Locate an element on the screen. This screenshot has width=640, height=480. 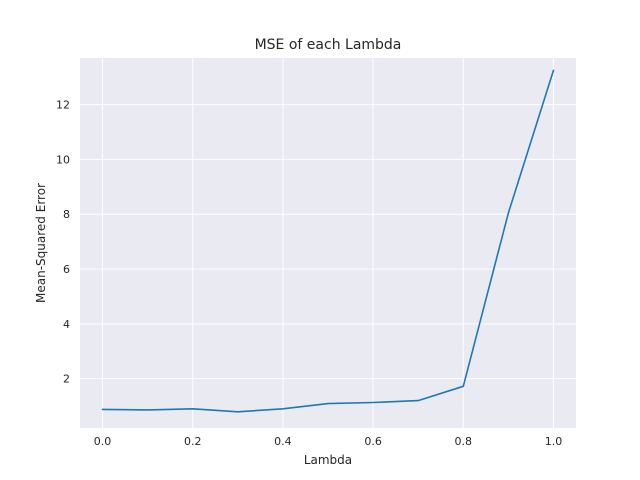
x-tick-label: 0.4 is located at coordinates (283, 441).